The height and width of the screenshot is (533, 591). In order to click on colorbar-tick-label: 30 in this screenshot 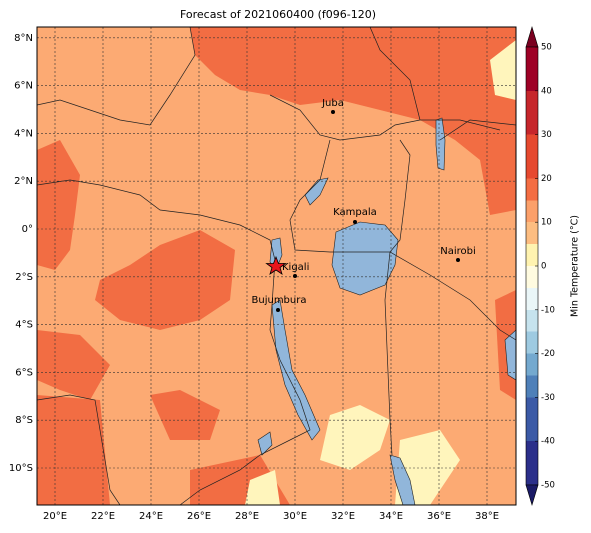, I will do `click(546, 135)`.